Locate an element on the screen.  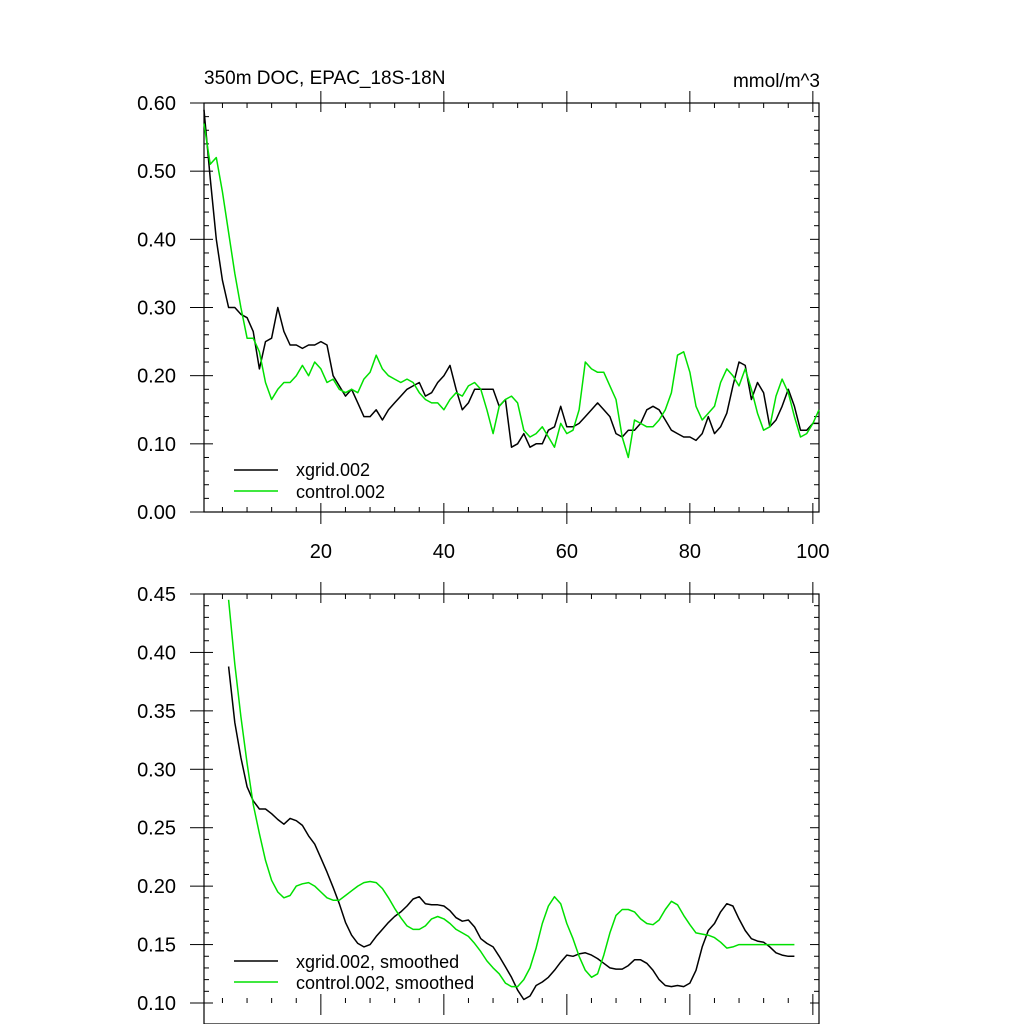
x-tick-label: 60 is located at coordinates (567, 552).